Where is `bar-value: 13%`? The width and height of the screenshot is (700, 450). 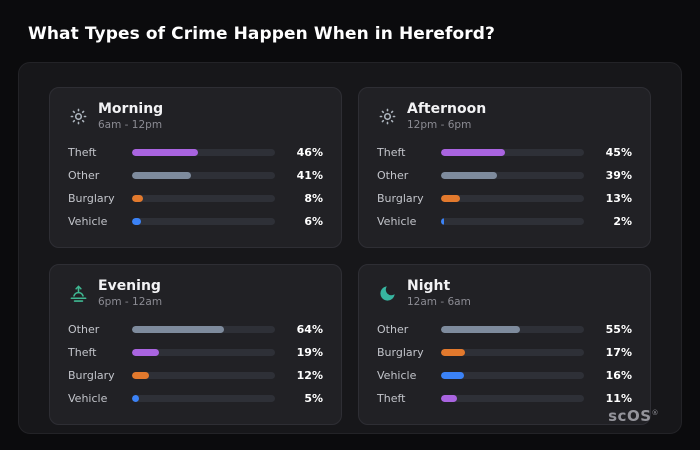 bar-value: 13% is located at coordinates (618, 199).